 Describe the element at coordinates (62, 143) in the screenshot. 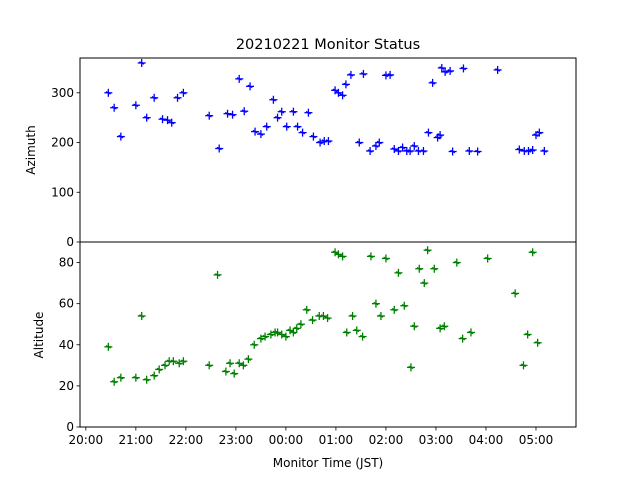

I see `y-tick-label: 200` at that location.